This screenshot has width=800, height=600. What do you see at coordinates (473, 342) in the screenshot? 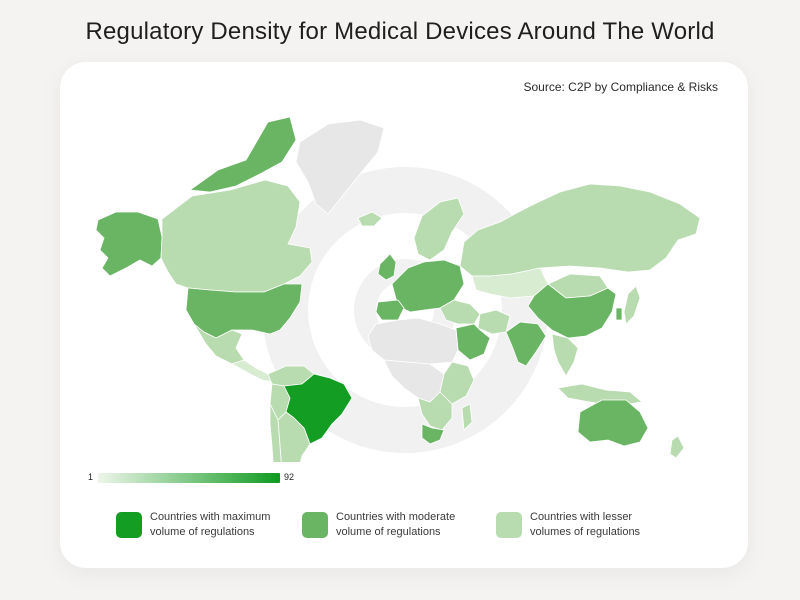
I see `region-saudi-arabia` at bounding box center [473, 342].